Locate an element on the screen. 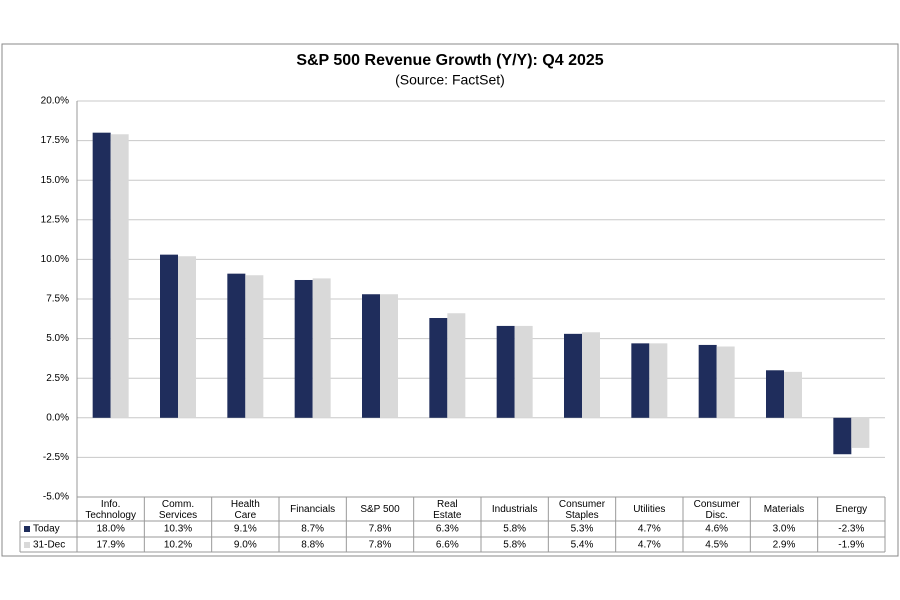 The height and width of the screenshot is (600, 900). legend-label: 31-Dec is located at coordinates (49, 545).